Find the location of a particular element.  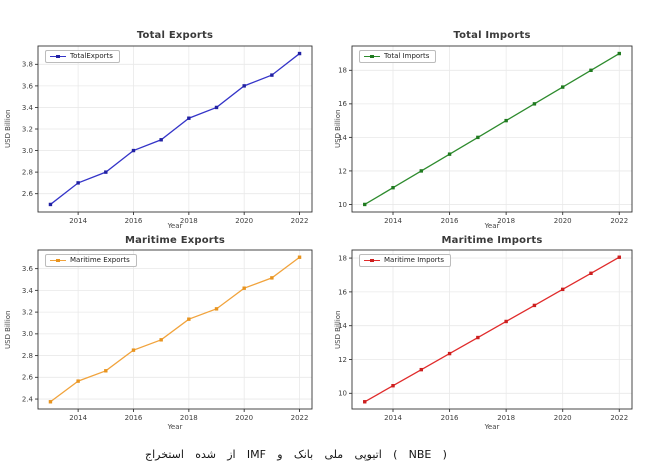

source-caption: استخراج شده از IMF و بانک ملی اتیوپی ( NBE) is located at coordinates (296, 454).